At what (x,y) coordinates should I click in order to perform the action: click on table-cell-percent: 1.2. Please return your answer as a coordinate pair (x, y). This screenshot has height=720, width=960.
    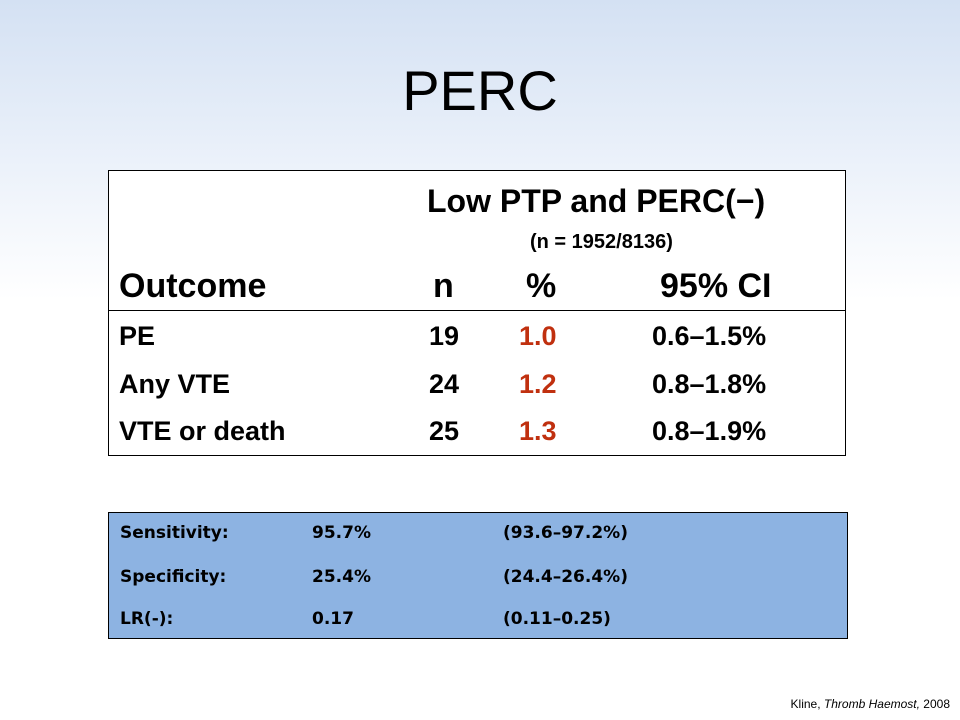
    Looking at the image, I should click on (538, 384).